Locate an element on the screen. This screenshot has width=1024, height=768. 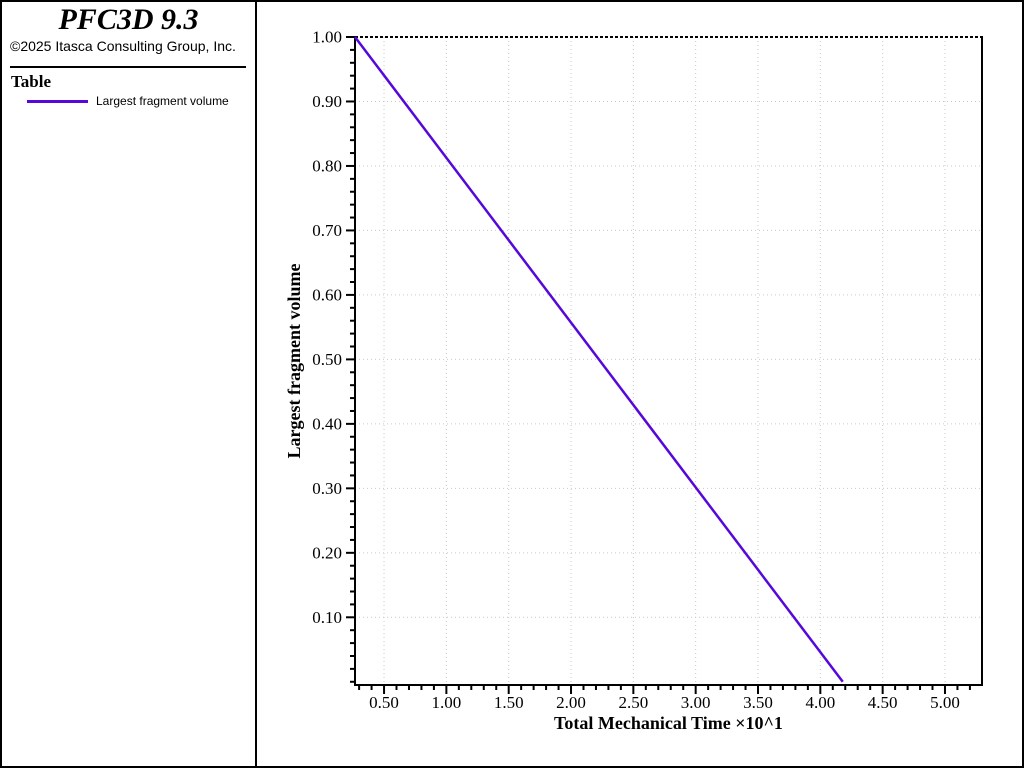
svg-text: 0.40 is located at coordinates (327, 423).